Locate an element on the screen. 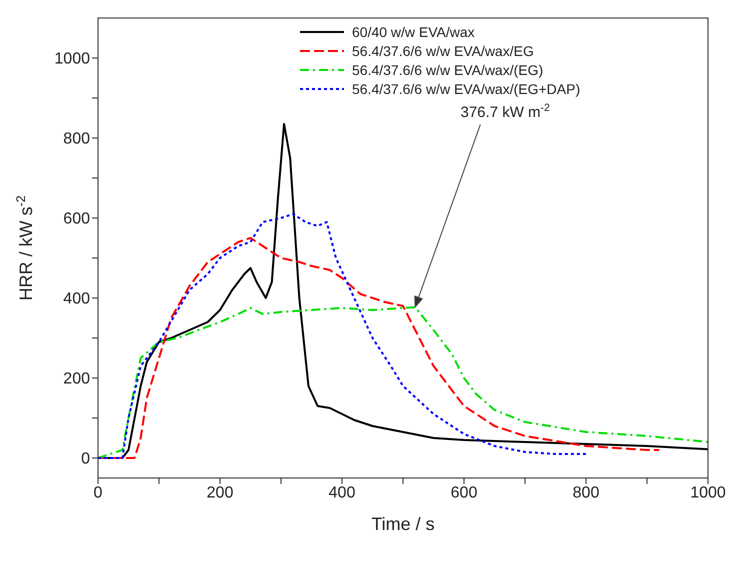 The width and height of the screenshot is (737, 569). x-tick-label: 800 is located at coordinates (586, 493).